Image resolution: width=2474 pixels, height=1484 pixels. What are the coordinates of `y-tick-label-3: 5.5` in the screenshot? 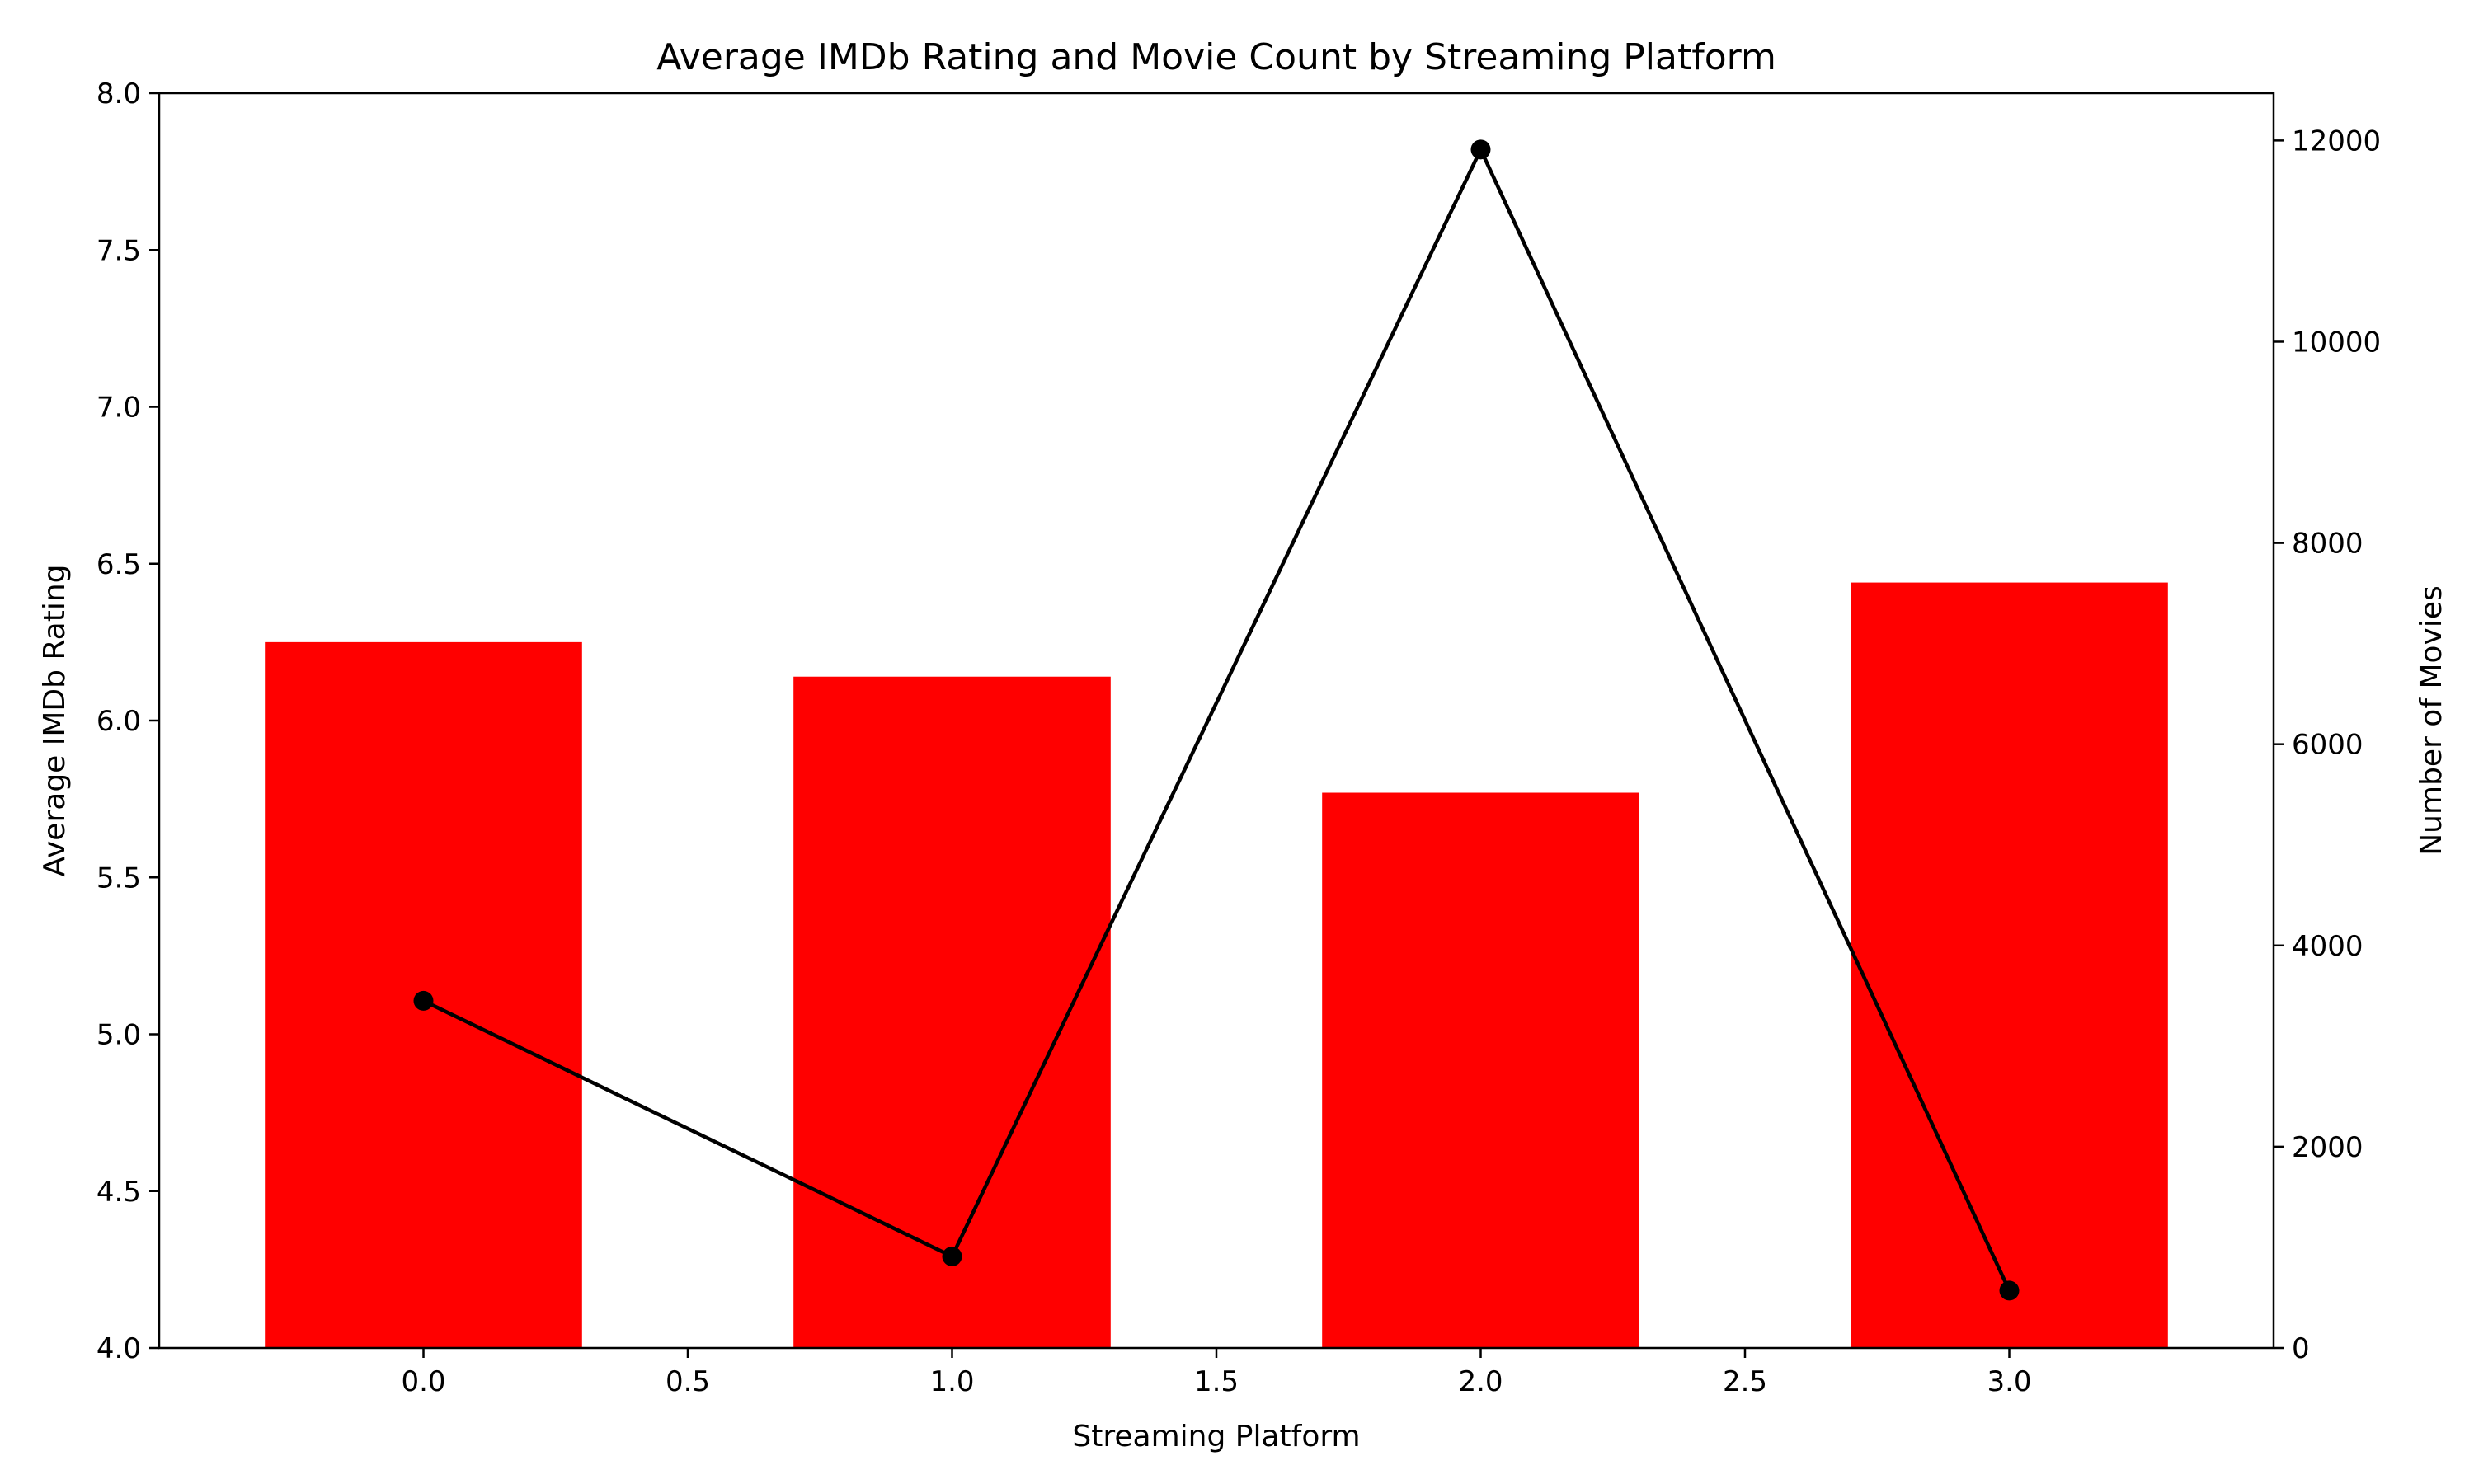 It's located at (118, 878).